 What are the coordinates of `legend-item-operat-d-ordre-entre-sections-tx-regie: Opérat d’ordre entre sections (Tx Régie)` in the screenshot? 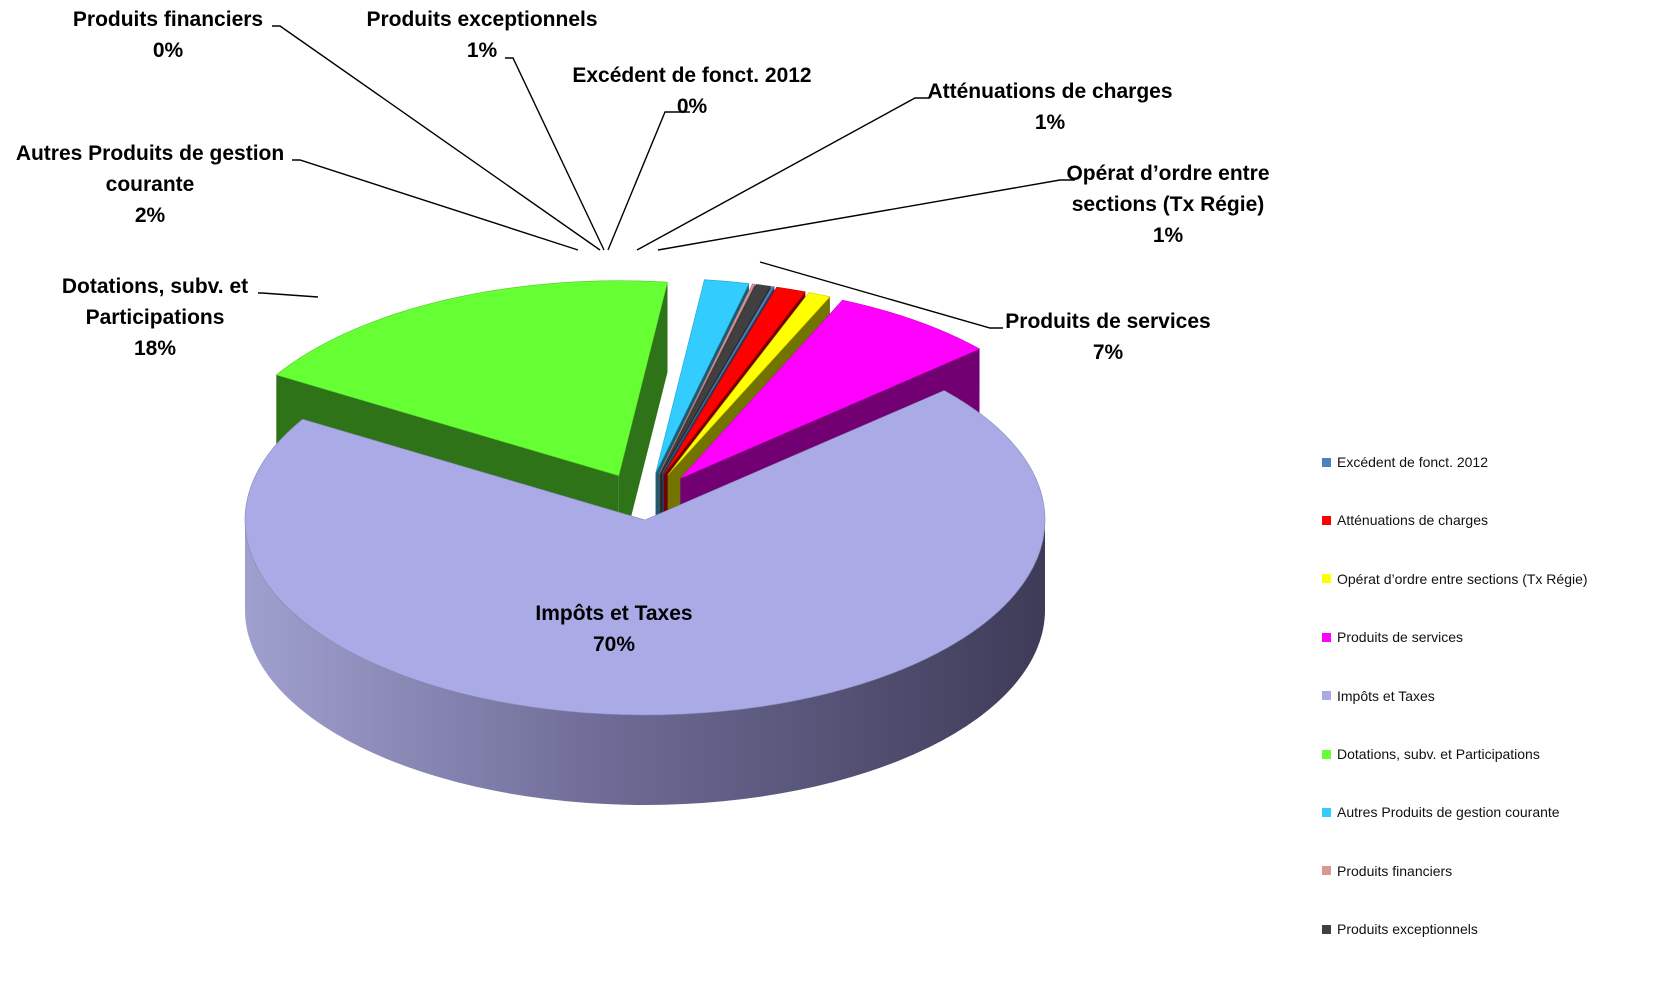 It's located at (1455, 579).